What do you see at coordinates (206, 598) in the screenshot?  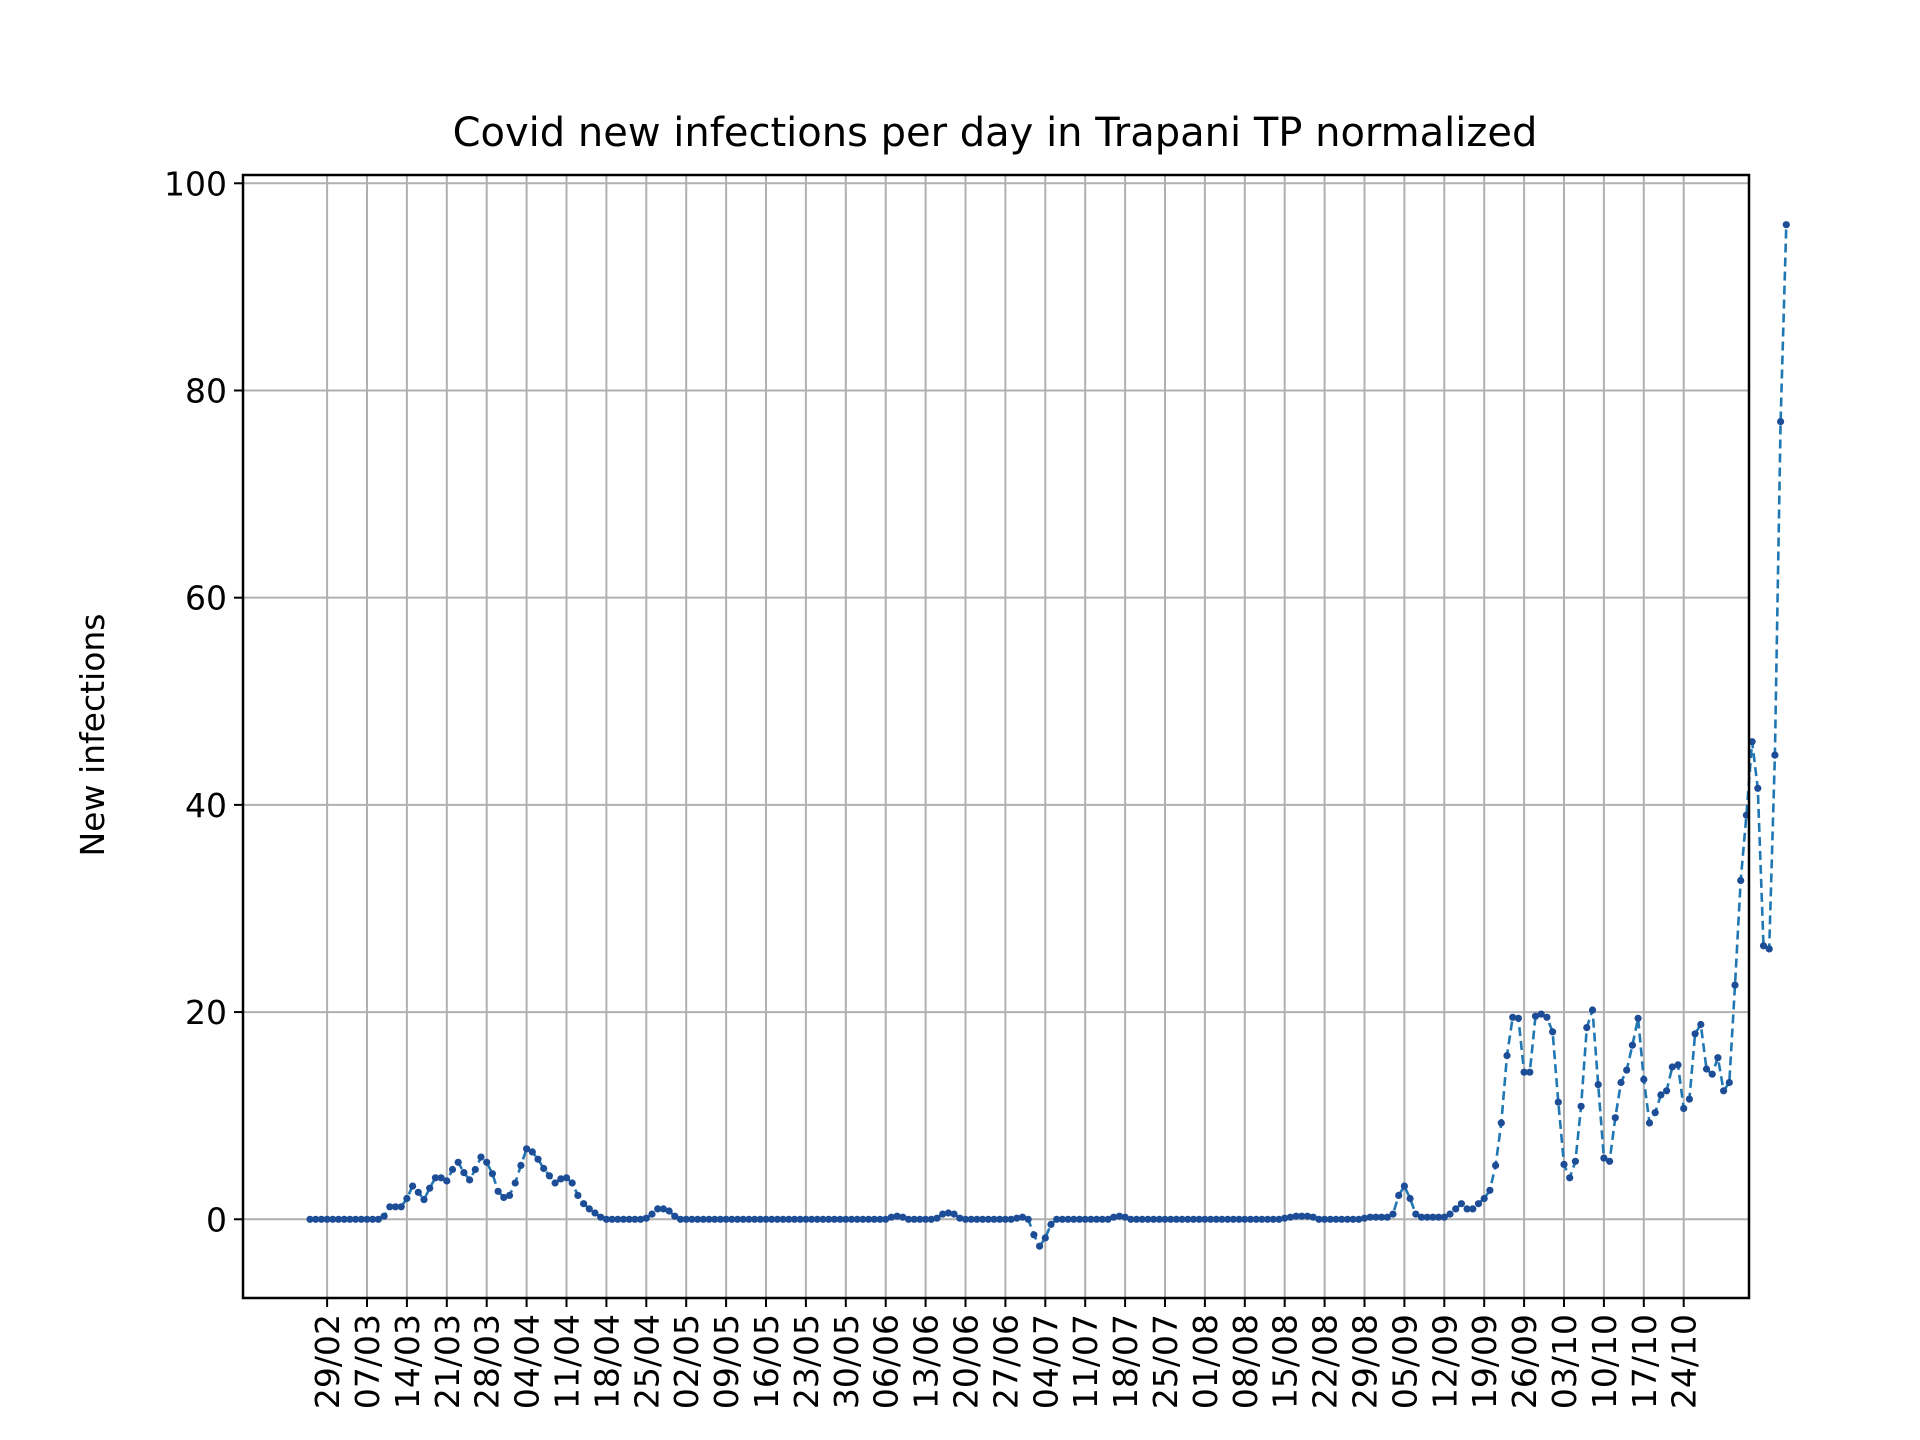 I see `y-tick-label: 60` at bounding box center [206, 598].